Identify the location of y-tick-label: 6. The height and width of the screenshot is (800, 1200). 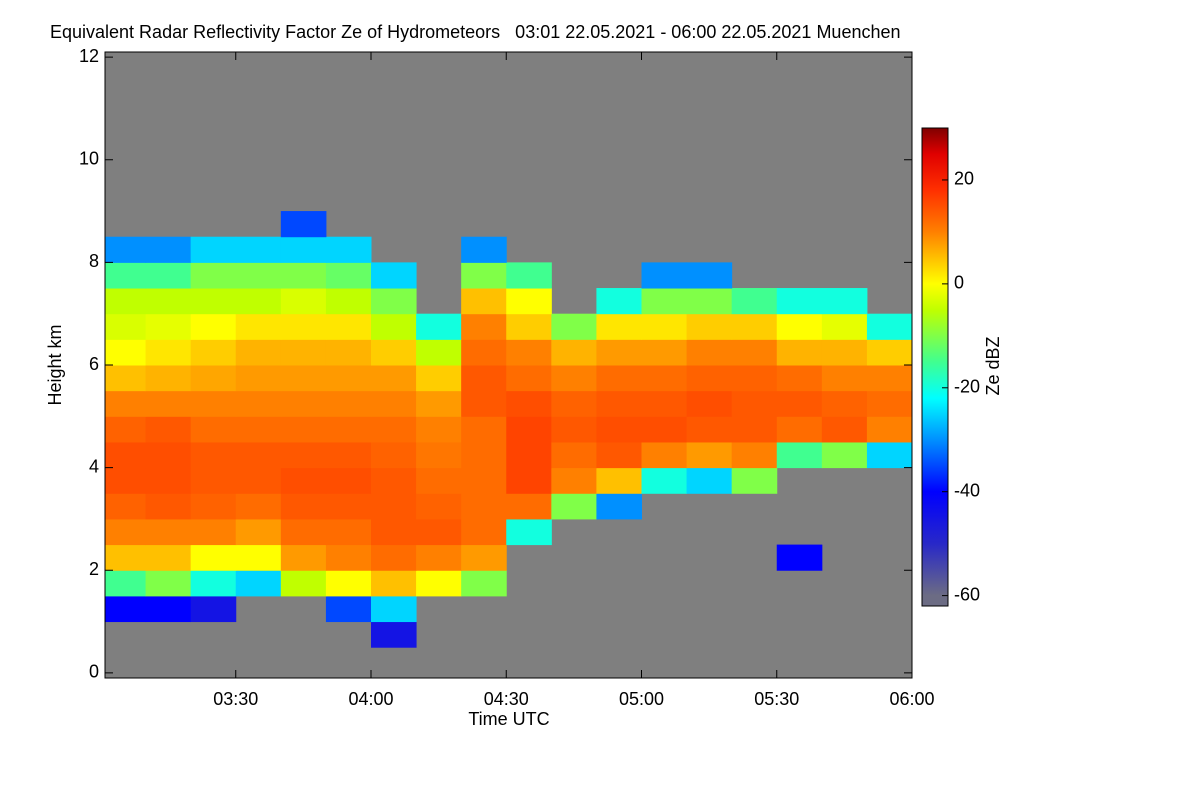
(94, 364).